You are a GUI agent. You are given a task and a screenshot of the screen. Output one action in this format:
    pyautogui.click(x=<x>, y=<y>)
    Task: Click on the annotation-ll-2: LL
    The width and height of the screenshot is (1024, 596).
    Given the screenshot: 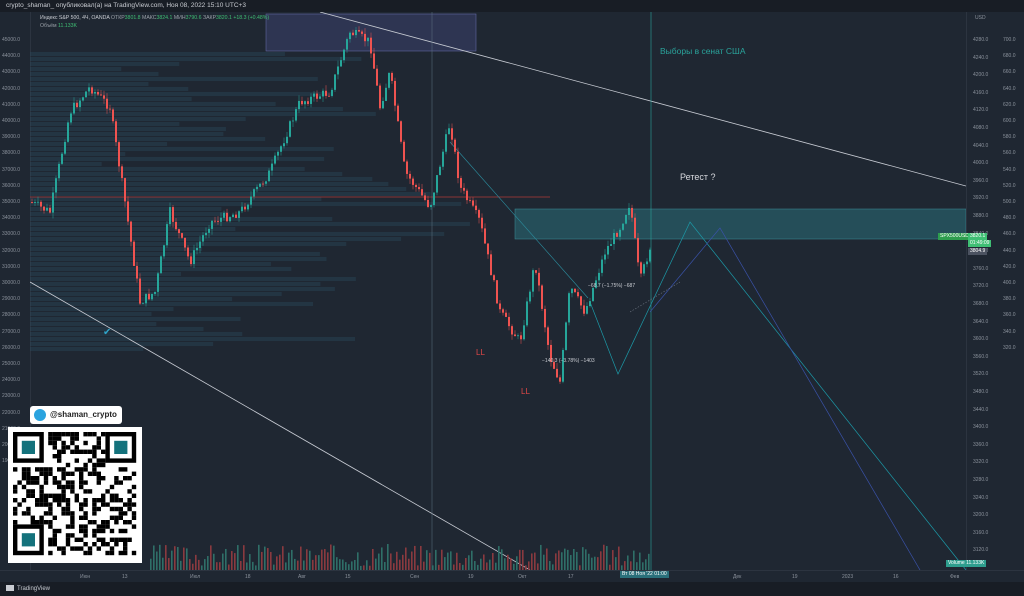 What is the action you would take?
    pyautogui.click(x=525, y=391)
    